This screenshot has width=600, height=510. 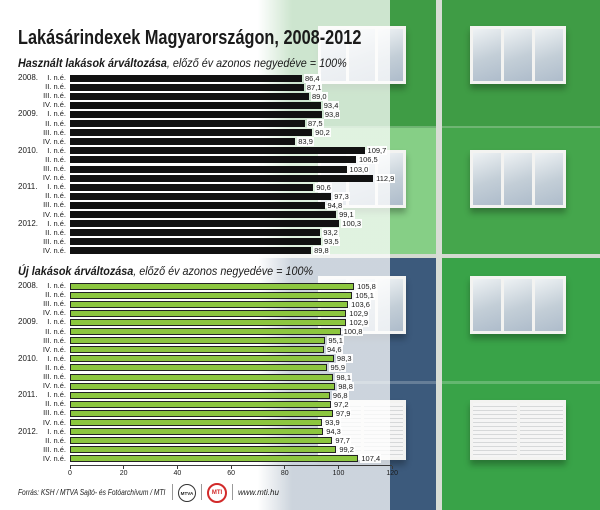 What do you see at coordinates (217, 493) in the screenshot?
I see `mti-logo: MTI` at bounding box center [217, 493].